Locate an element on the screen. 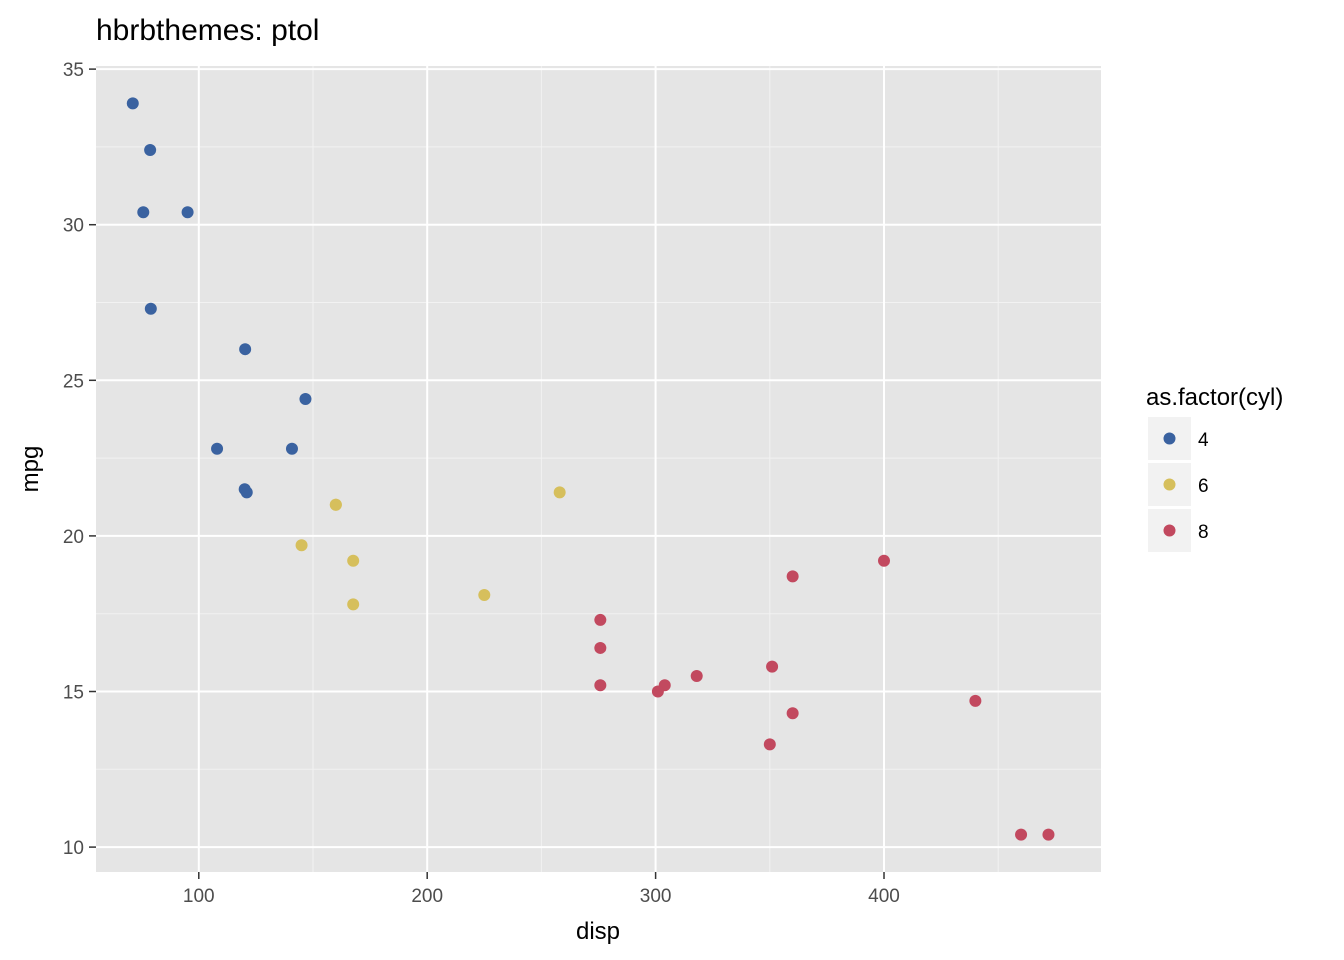  legend-label: 8 is located at coordinates (1203, 532).